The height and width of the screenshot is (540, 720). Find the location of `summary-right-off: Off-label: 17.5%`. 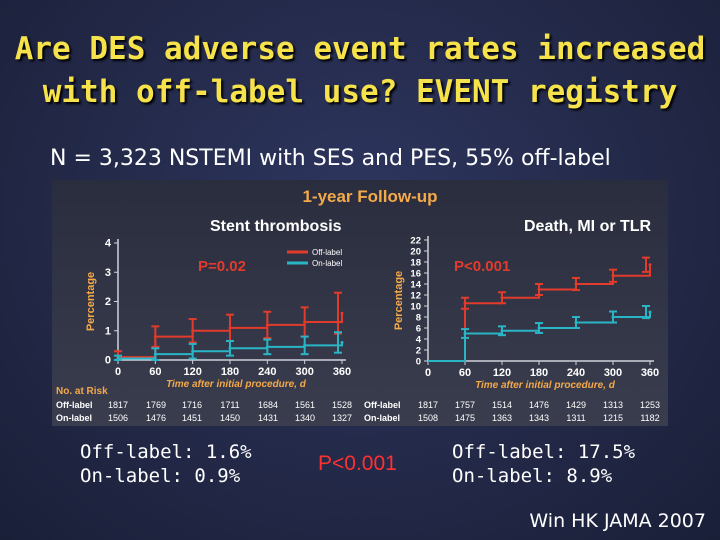

summary-right-off: Off-label: 17.5% is located at coordinates (544, 452).